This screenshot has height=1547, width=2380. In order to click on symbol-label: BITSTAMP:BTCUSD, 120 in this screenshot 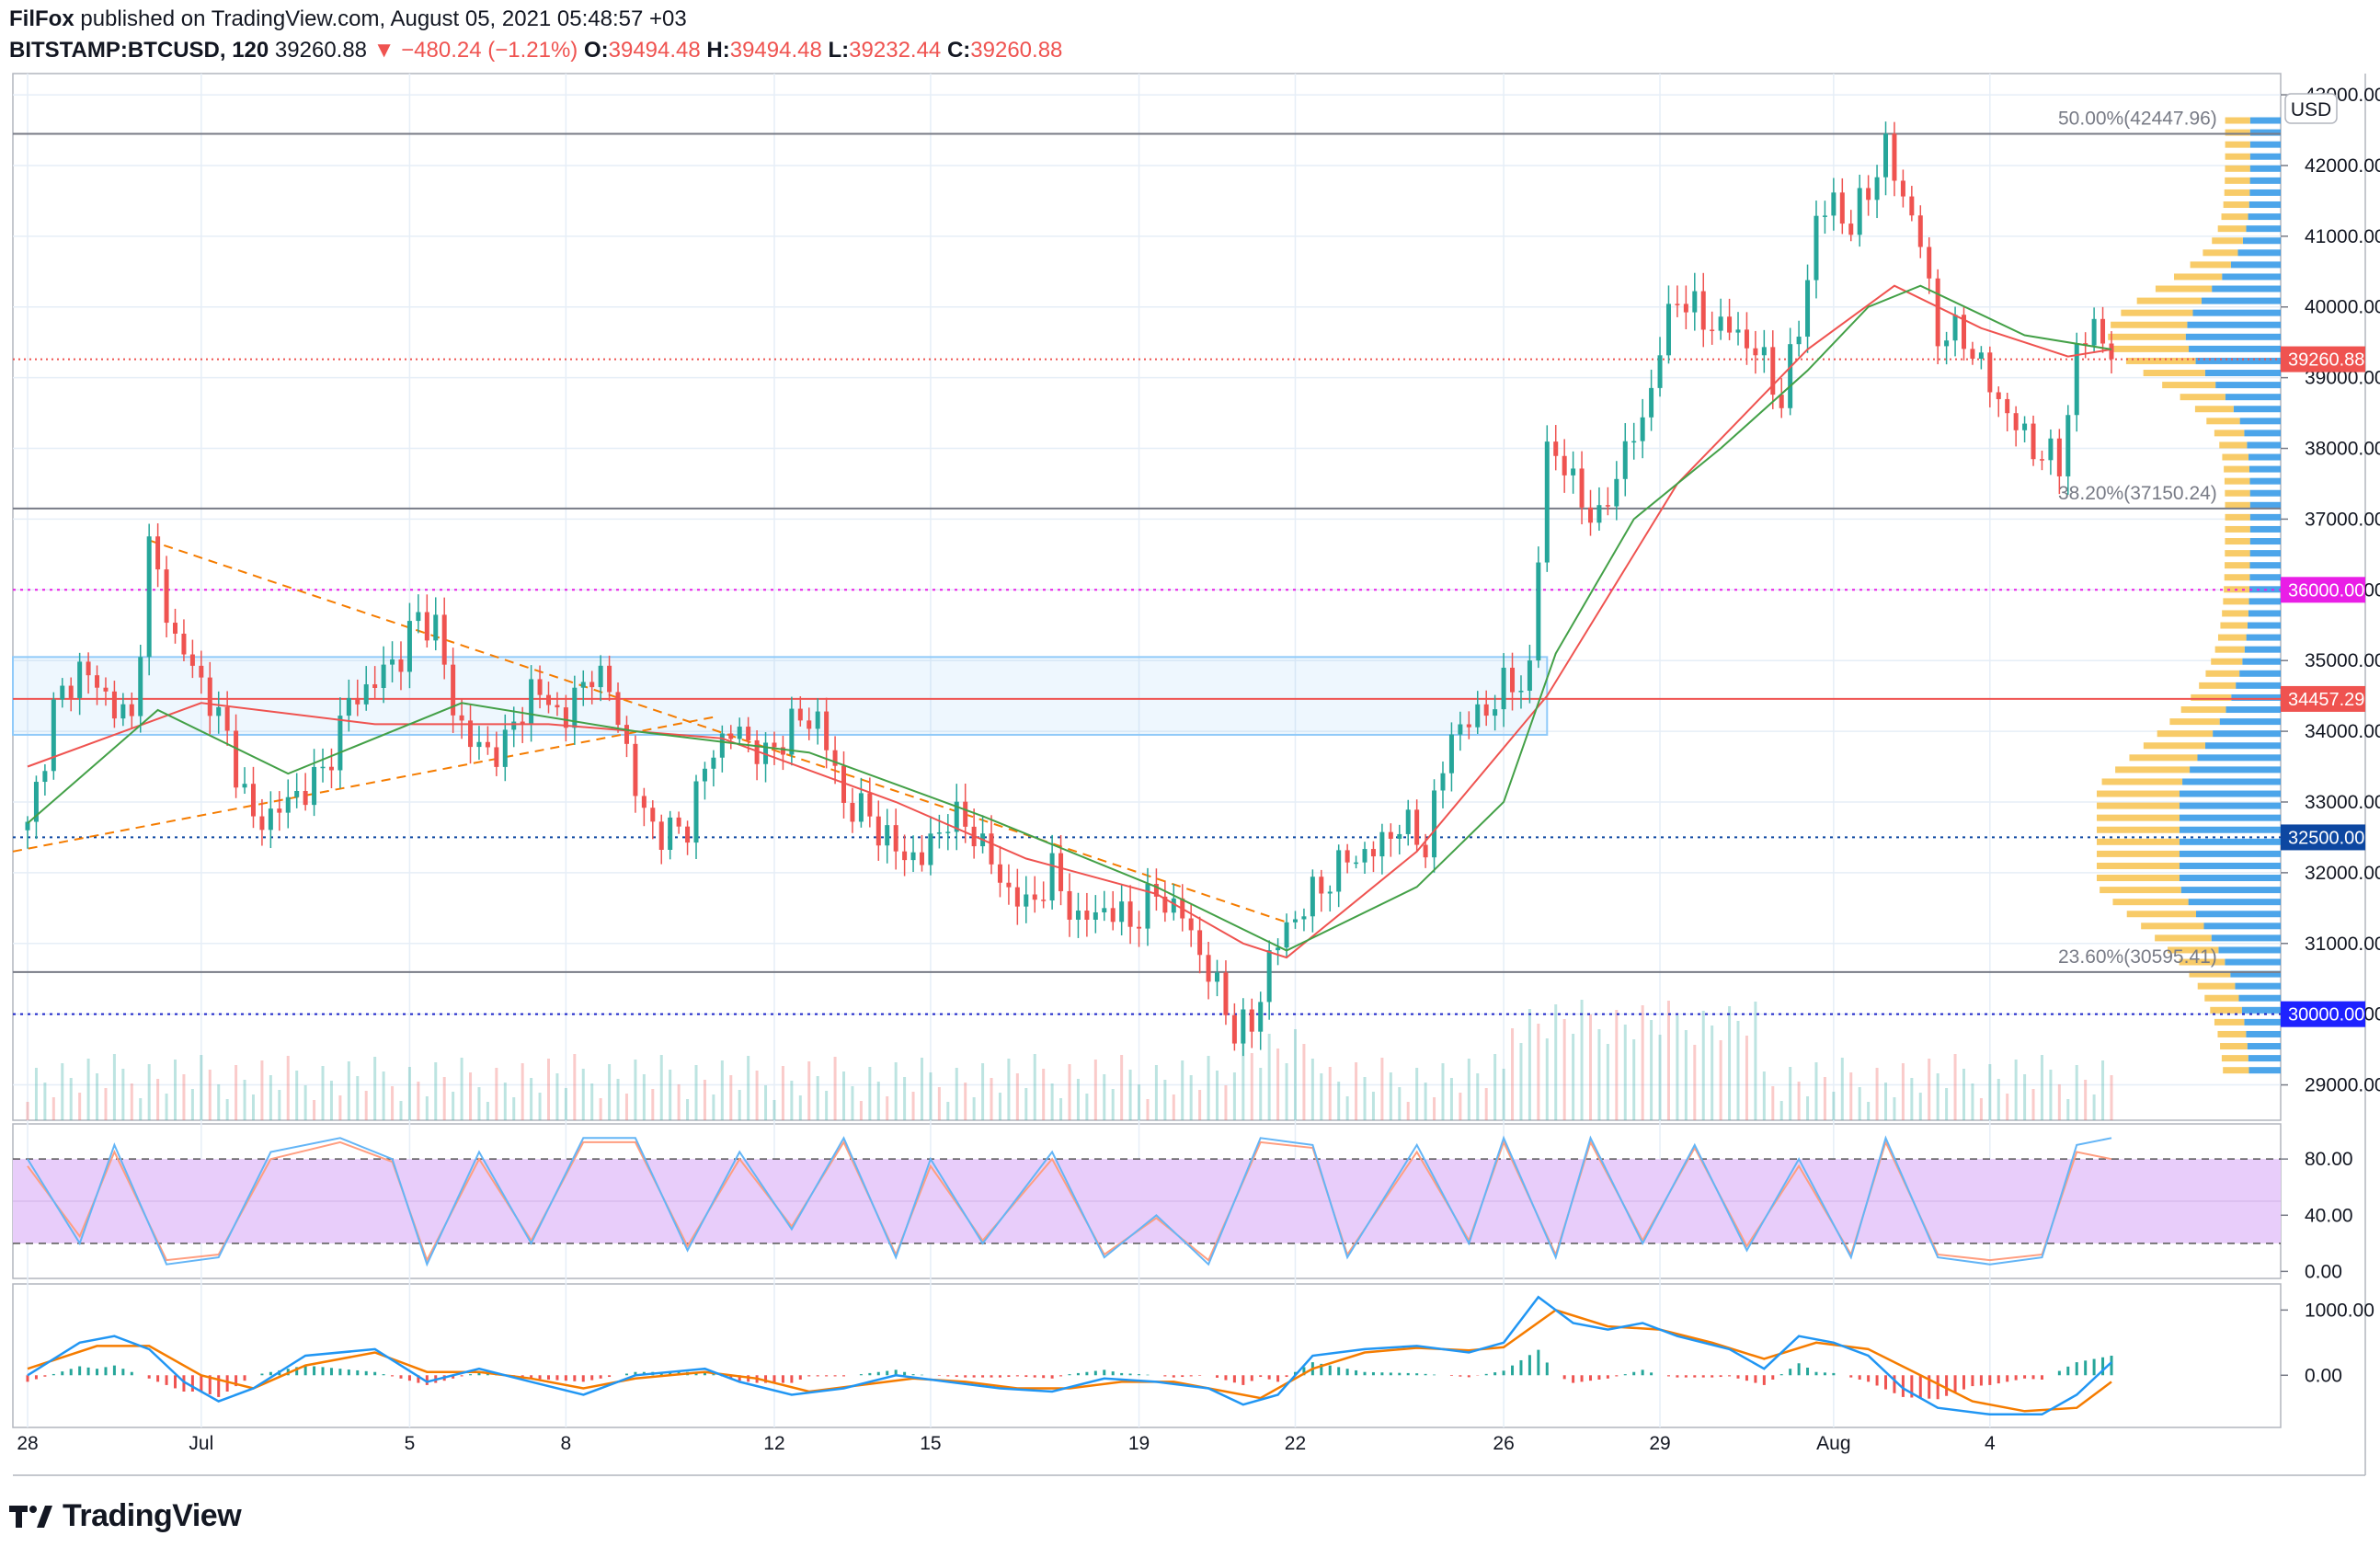, I will do `click(139, 50)`.